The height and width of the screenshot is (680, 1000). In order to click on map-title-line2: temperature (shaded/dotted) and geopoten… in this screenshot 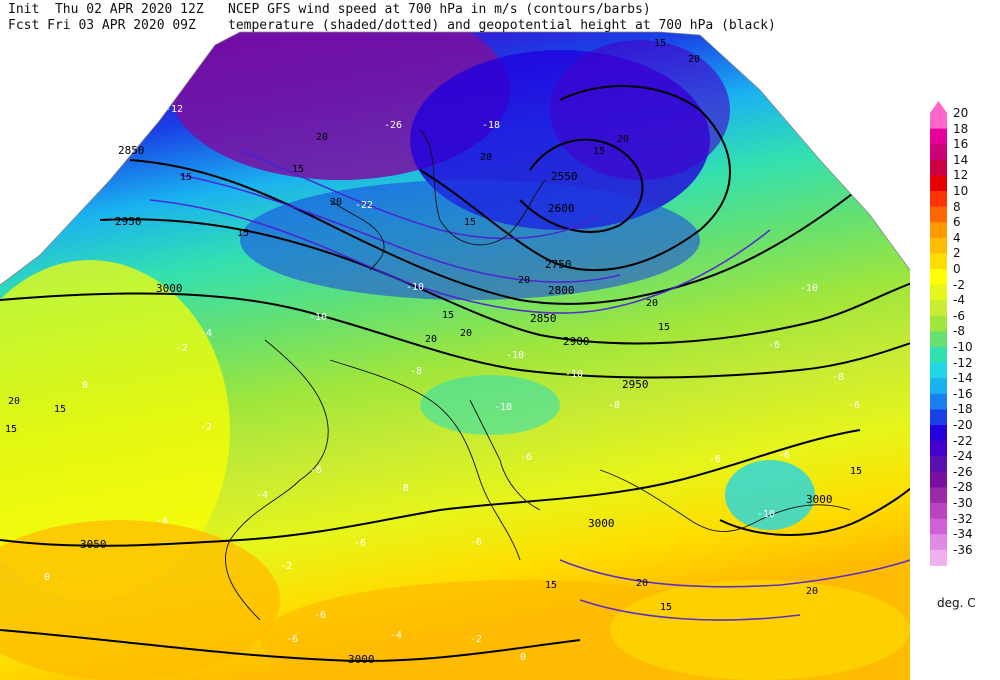, I will do `click(502, 25)`.